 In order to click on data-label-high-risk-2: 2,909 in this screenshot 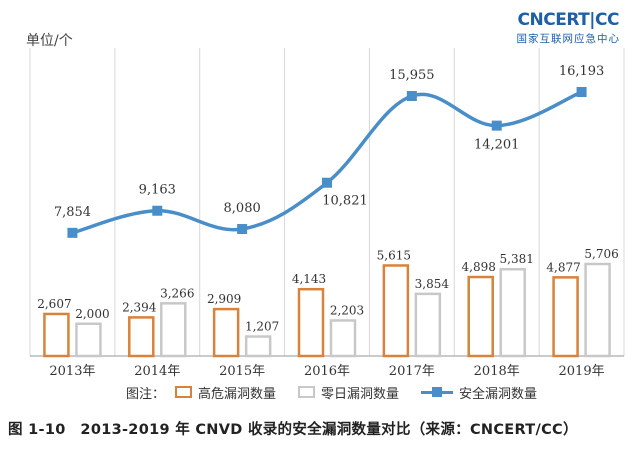, I will do `click(224, 299)`.